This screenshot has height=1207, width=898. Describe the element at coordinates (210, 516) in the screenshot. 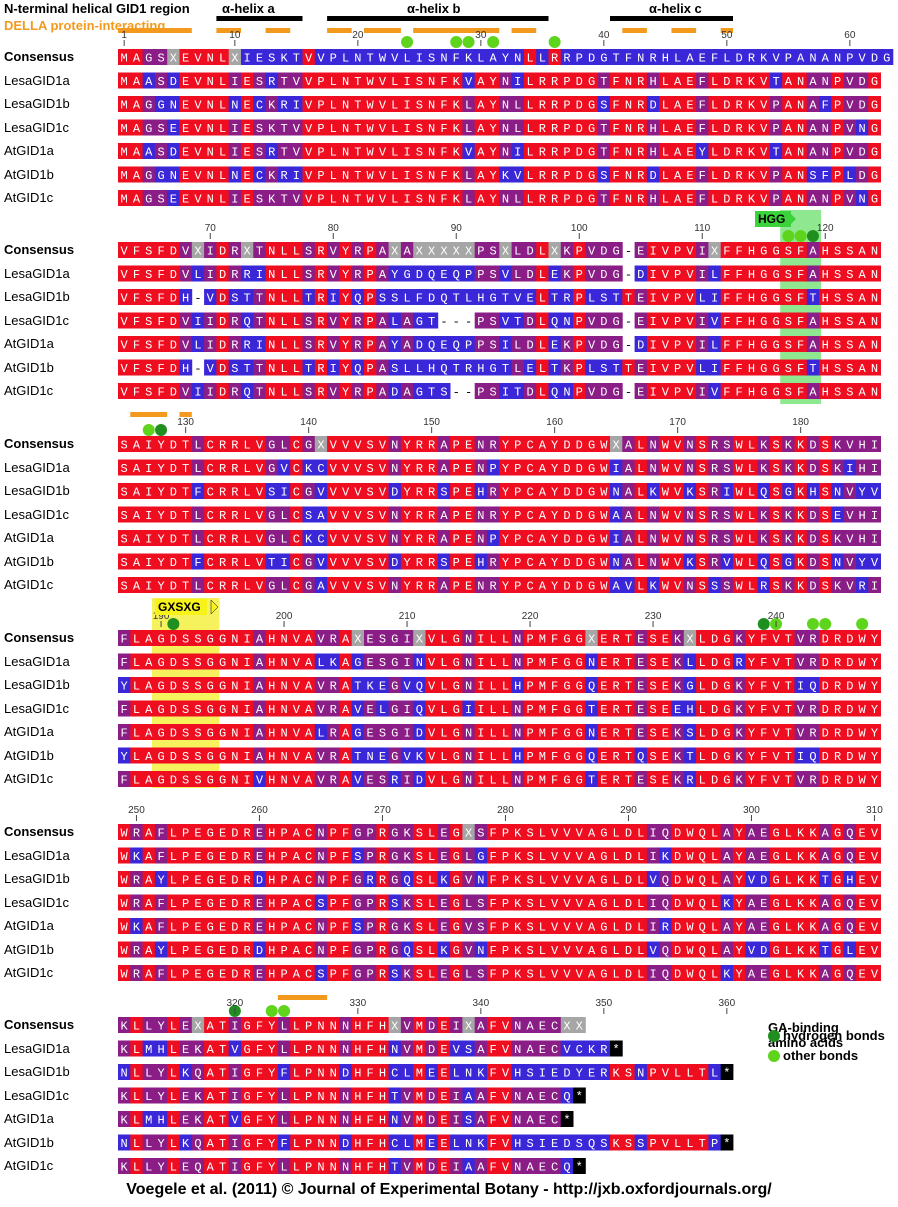

I see `residue-letter: C` at that location.